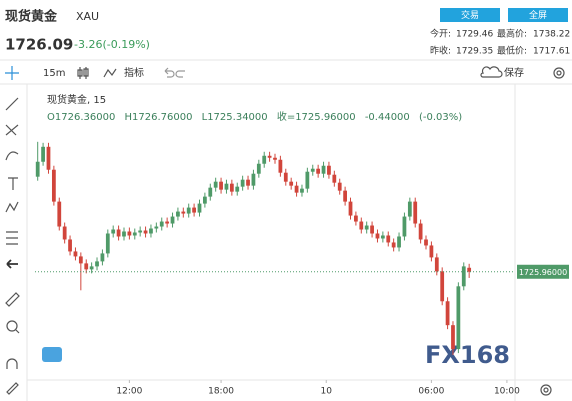  What do you see at coordinates (221, 392) in the screenshot?
I see `x-tick-label: 18:00` at bounding box center [221, 392].